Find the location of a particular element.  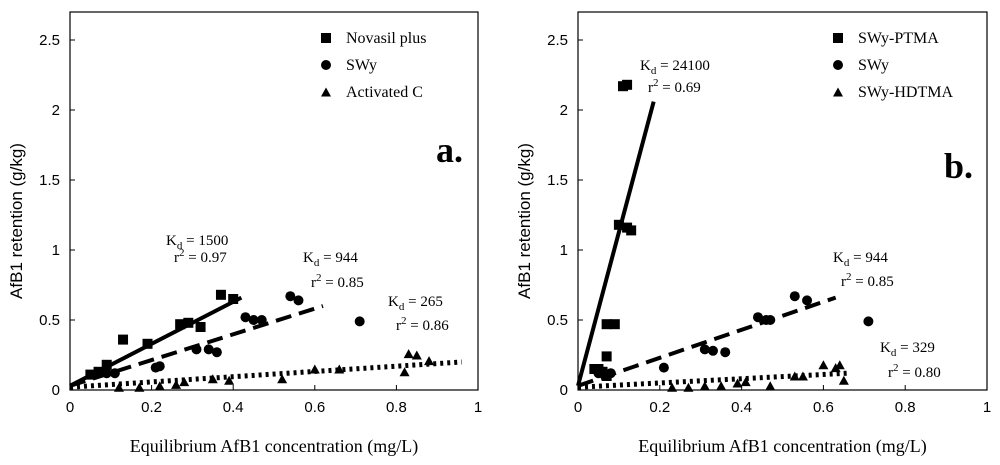

y-tick-label: 0 is located at coordinates (564, 390).